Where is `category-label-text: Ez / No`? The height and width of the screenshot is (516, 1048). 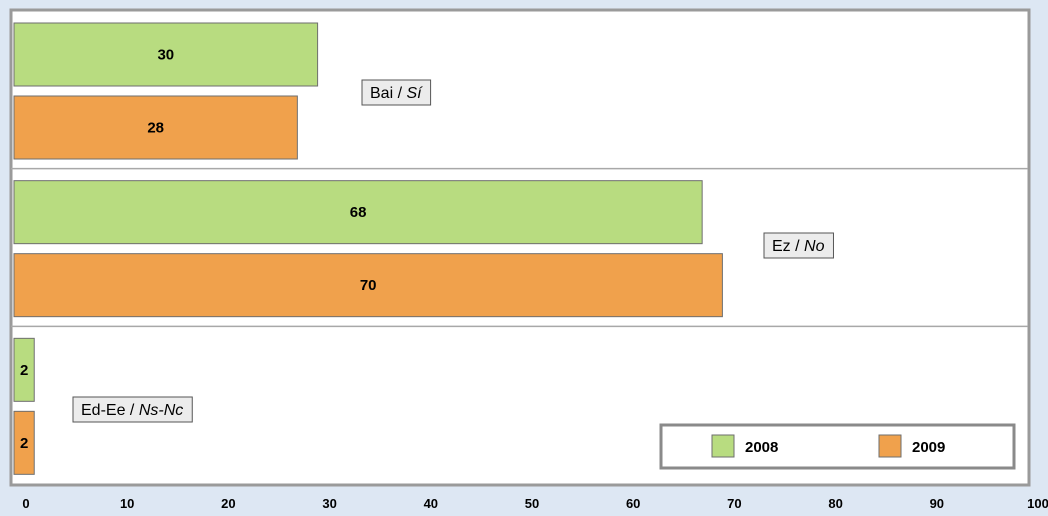 category-label-text: Ez / No is located at coordinates (798, 246).